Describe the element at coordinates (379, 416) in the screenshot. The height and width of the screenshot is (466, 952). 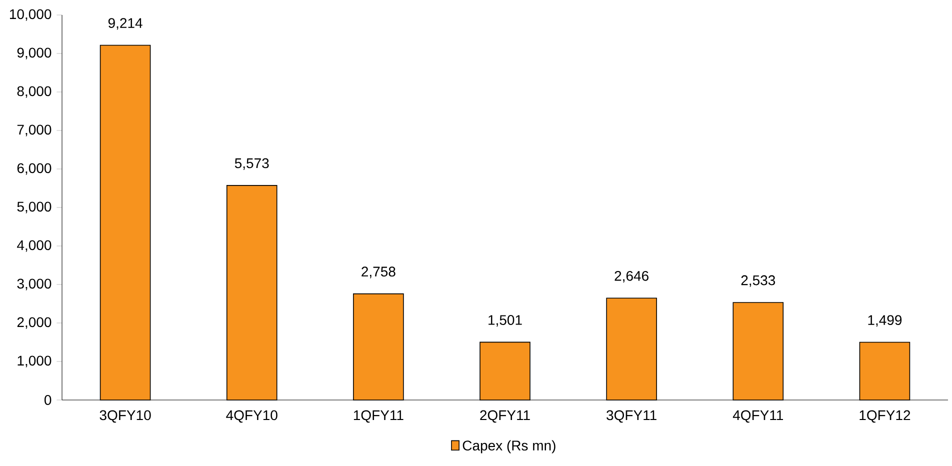
I see `x-tick-label: 1QFY11` at that location.